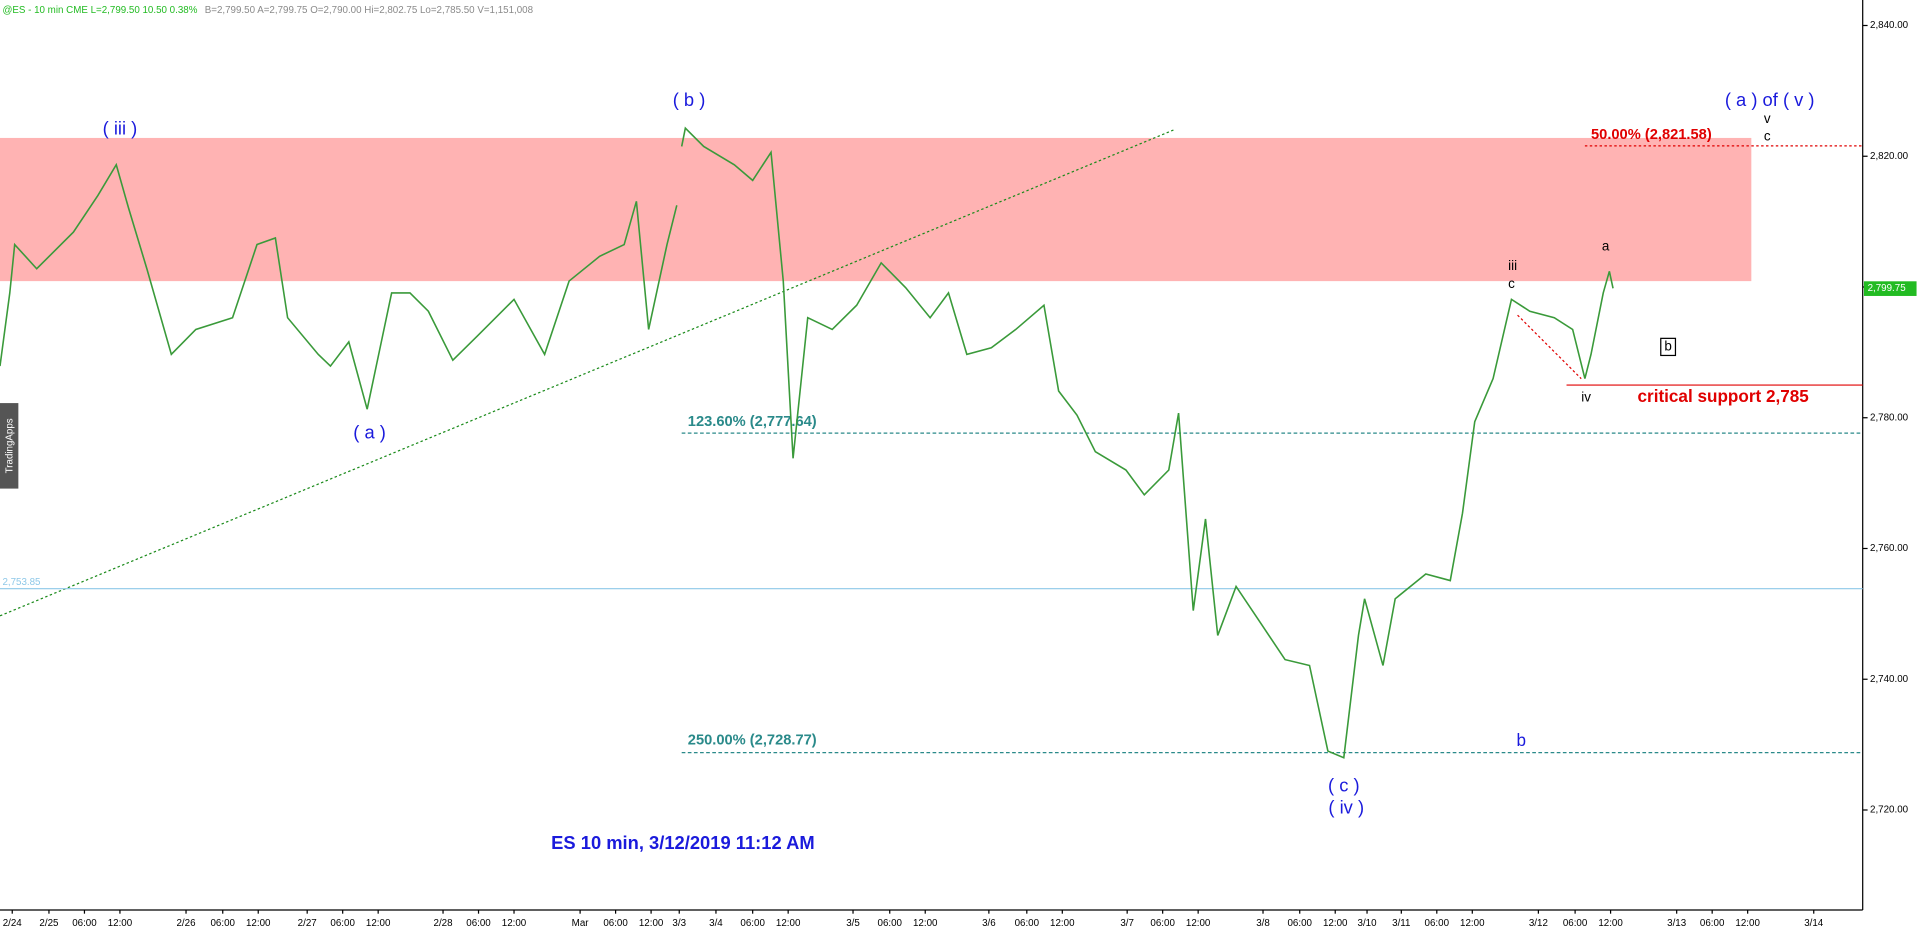  Describe the element at coordinates (876, 209) in the screenshot. I see `resistance-zone` at that location.